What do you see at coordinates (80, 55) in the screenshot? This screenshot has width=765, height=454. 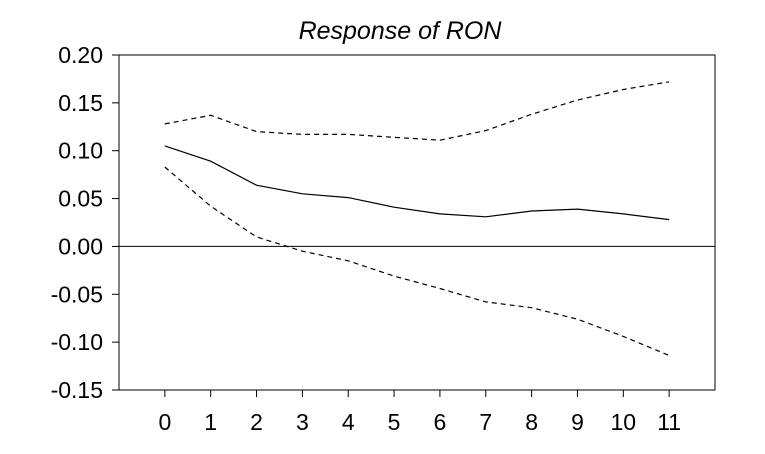 I see `y-tick-label: 0.20` at bounding box center [80, 55].